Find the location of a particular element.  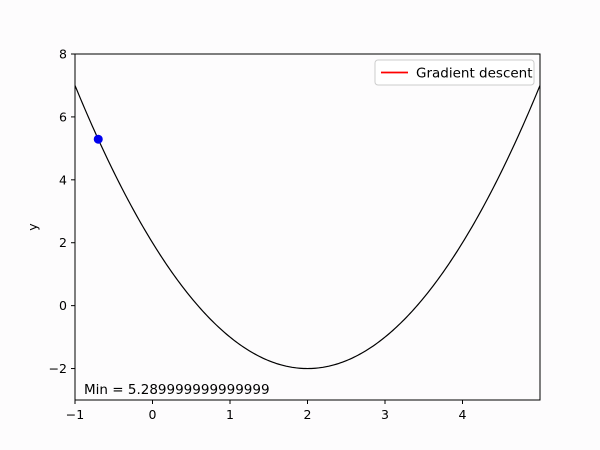

x-tick-label: 2 is located at coordinates (308, 414).